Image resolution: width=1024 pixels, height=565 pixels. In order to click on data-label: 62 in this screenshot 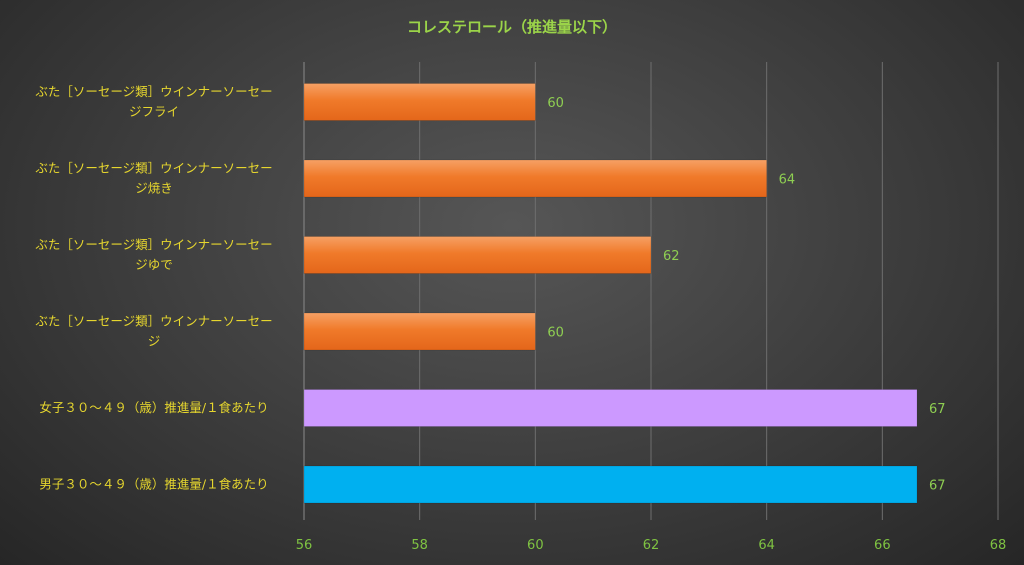, I will do `click(671, 256)`.